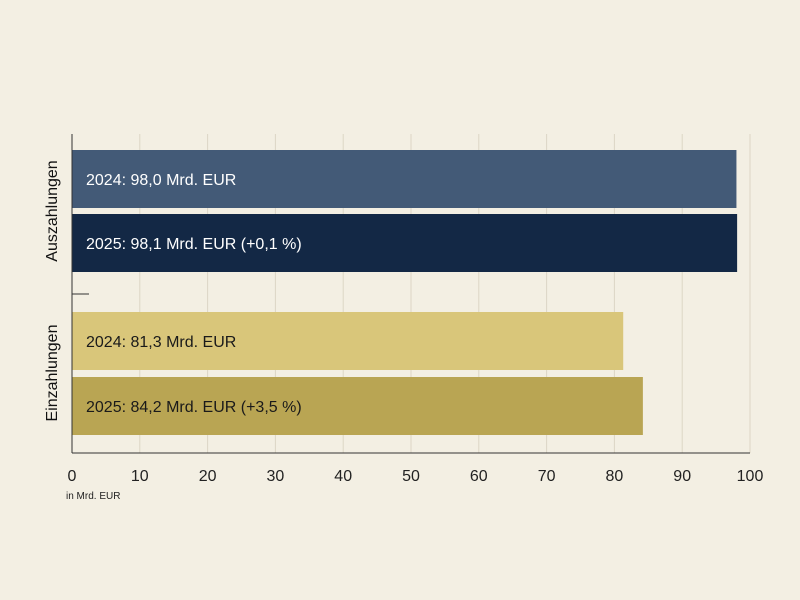 This screenshot has width=800, height=600. What do you see at coordinates (547, 476) in the screenshot?
I see `x-tick-label: 70` at bounding box center [547, 476].